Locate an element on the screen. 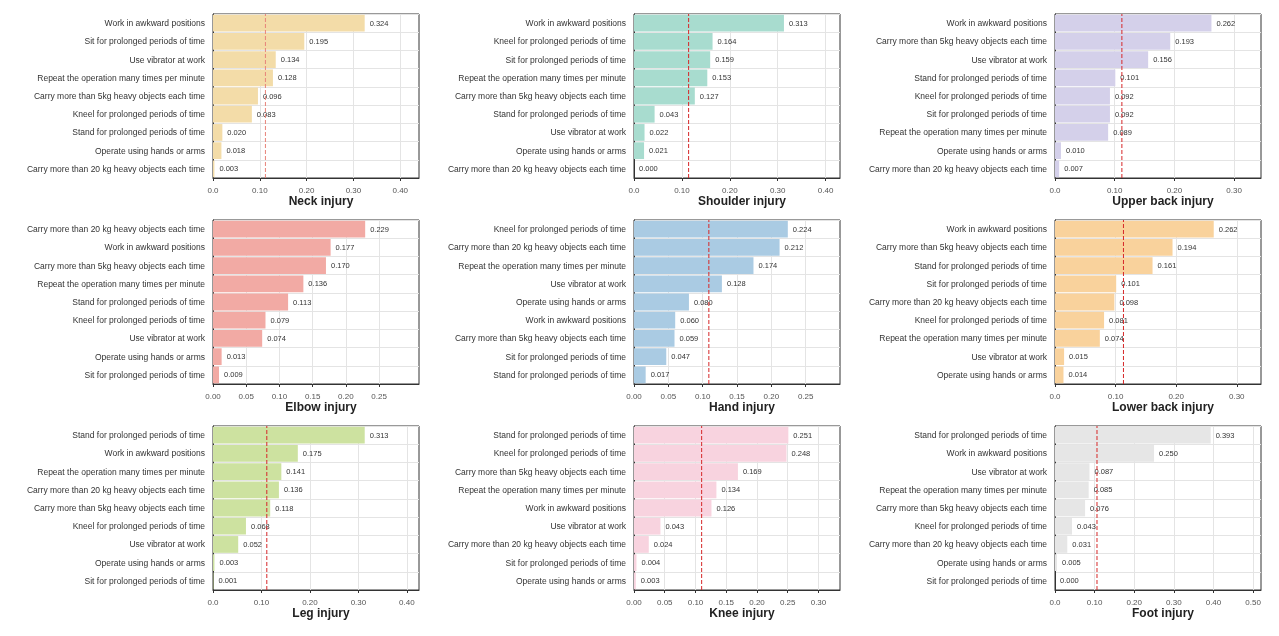 Image resolution: width=1279 pixels, height=636 pixels. text: Knee injury is located at coordinates (742, 613).